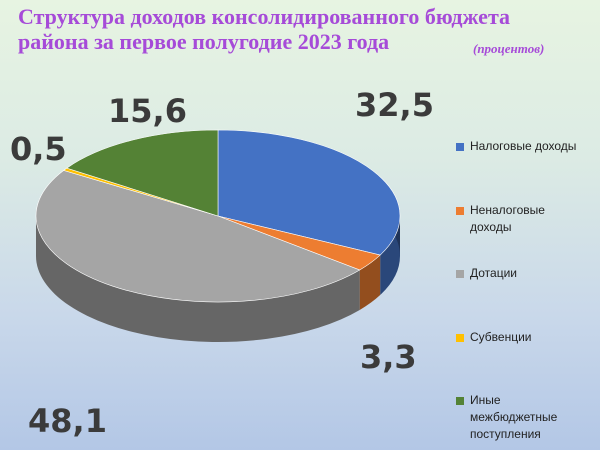 Image resolution: width=600 pixels, height=450 pixels. What do you see at coordinates (142, 173) in the screenshot?
I see `slice-inye` at bounding box center [142, 173].